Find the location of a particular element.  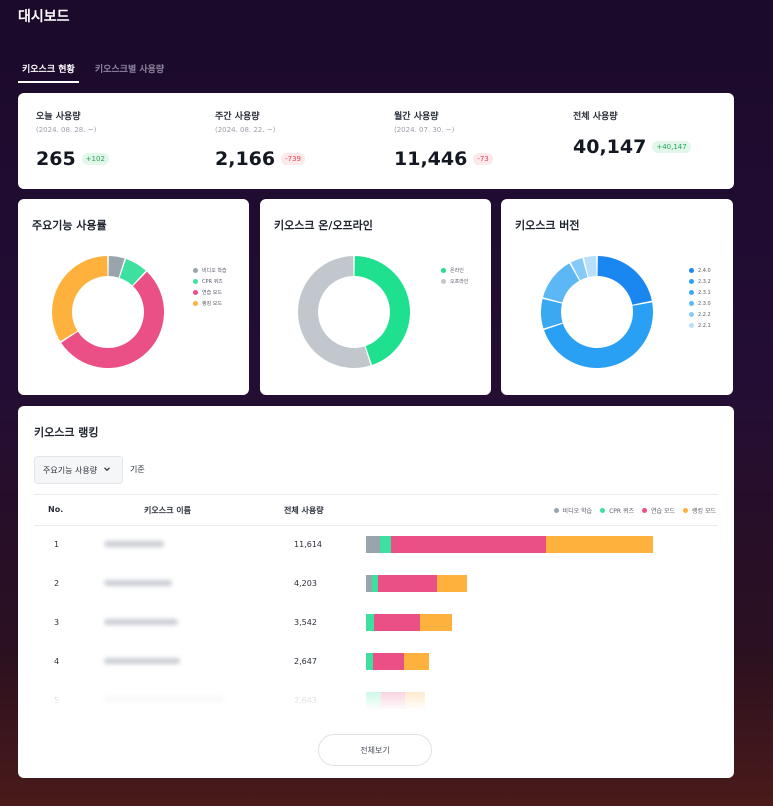

legend-item: 2.3.2 is located at coordinates (700, 281).